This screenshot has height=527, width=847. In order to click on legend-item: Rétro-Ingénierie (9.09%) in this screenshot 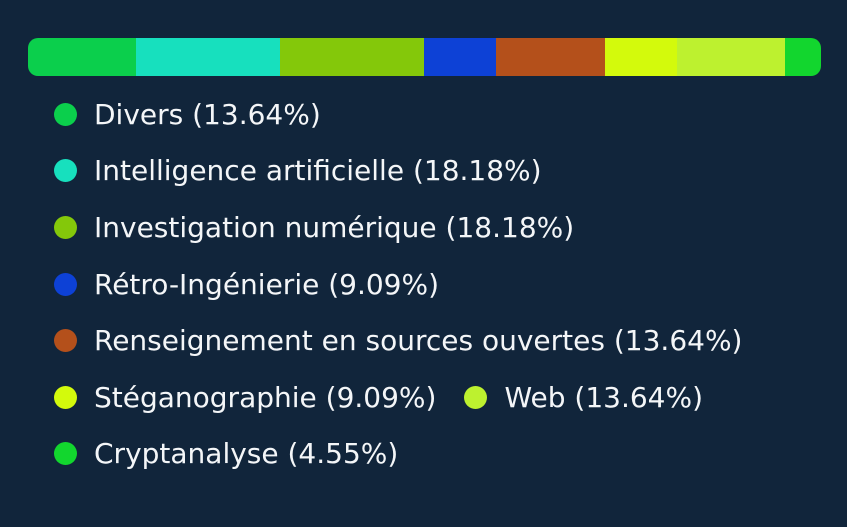, I will do `click(246, 284)`.